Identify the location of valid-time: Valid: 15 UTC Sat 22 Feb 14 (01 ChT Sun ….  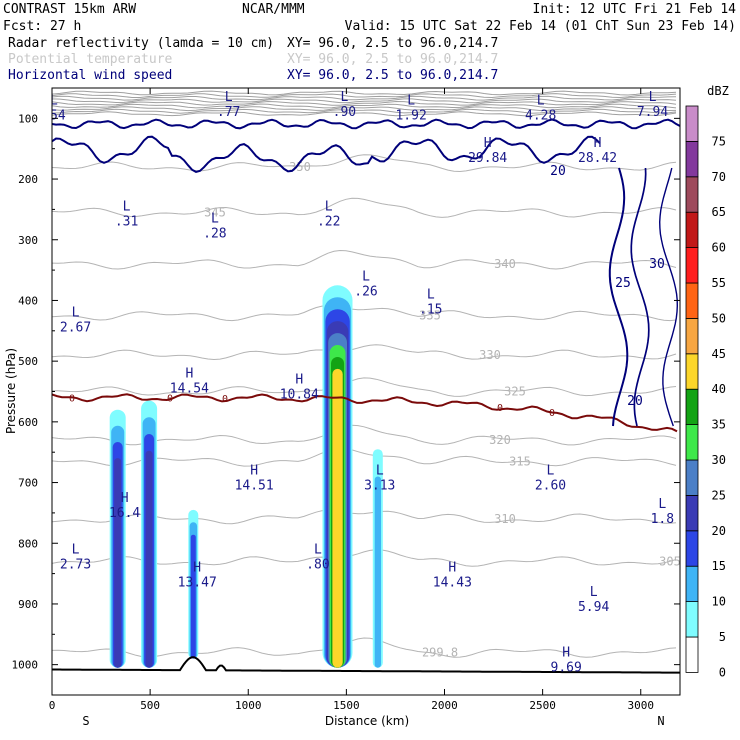
(540, 26).